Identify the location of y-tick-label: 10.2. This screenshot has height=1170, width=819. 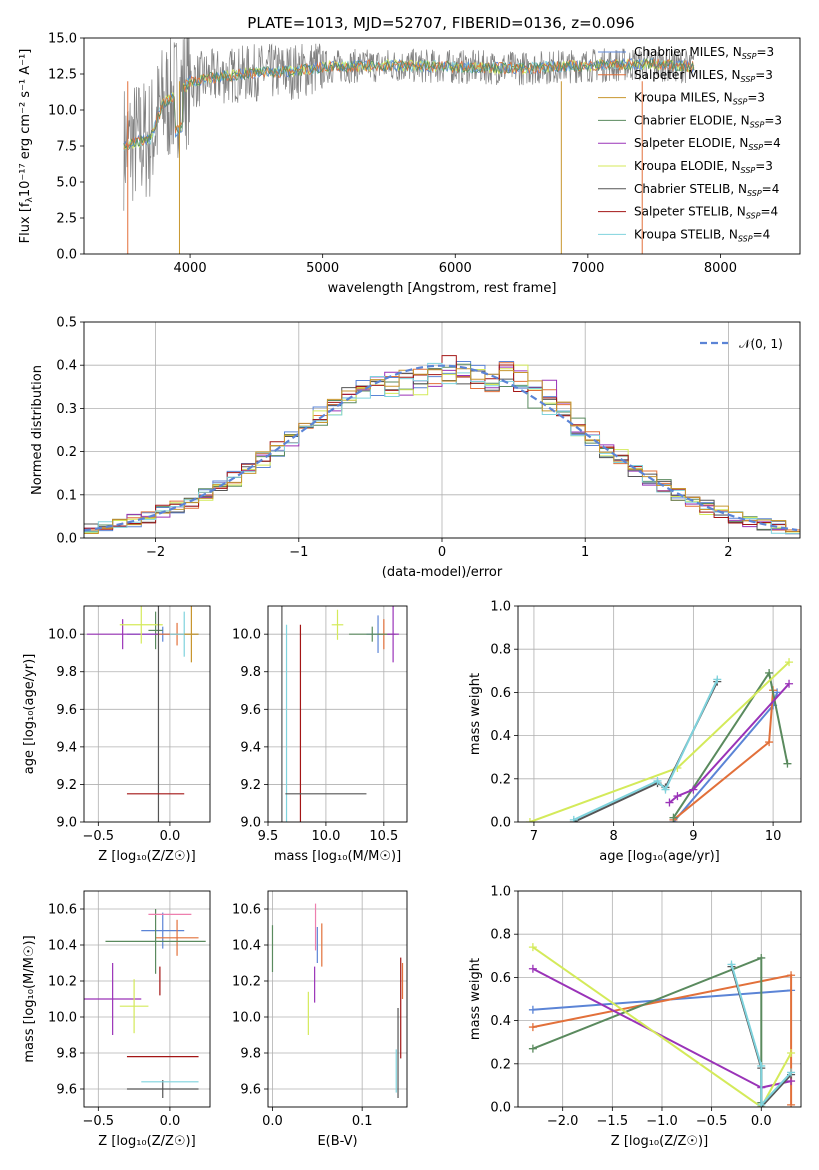
(62, 982).